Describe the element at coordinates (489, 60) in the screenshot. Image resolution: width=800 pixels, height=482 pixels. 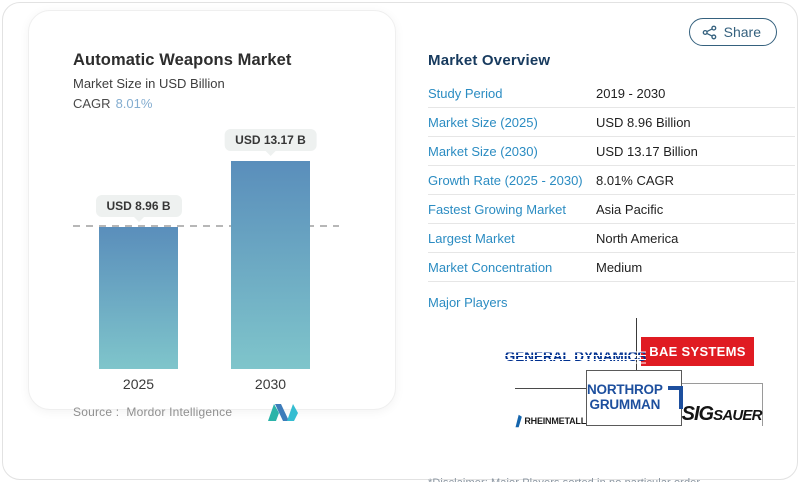
I see `overview-title: Market Overview` at that location.